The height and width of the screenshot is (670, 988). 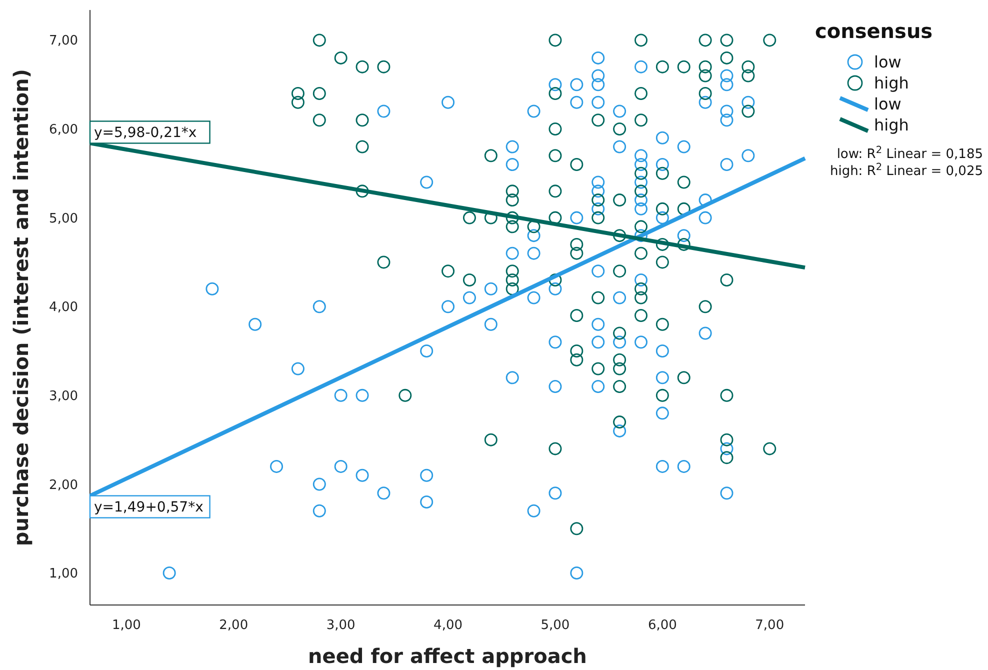 What do you see at coordinates (447, 656) in the screenshot?
I see `x-axis-title: need for affect approach` at bounding box center [447, 656].